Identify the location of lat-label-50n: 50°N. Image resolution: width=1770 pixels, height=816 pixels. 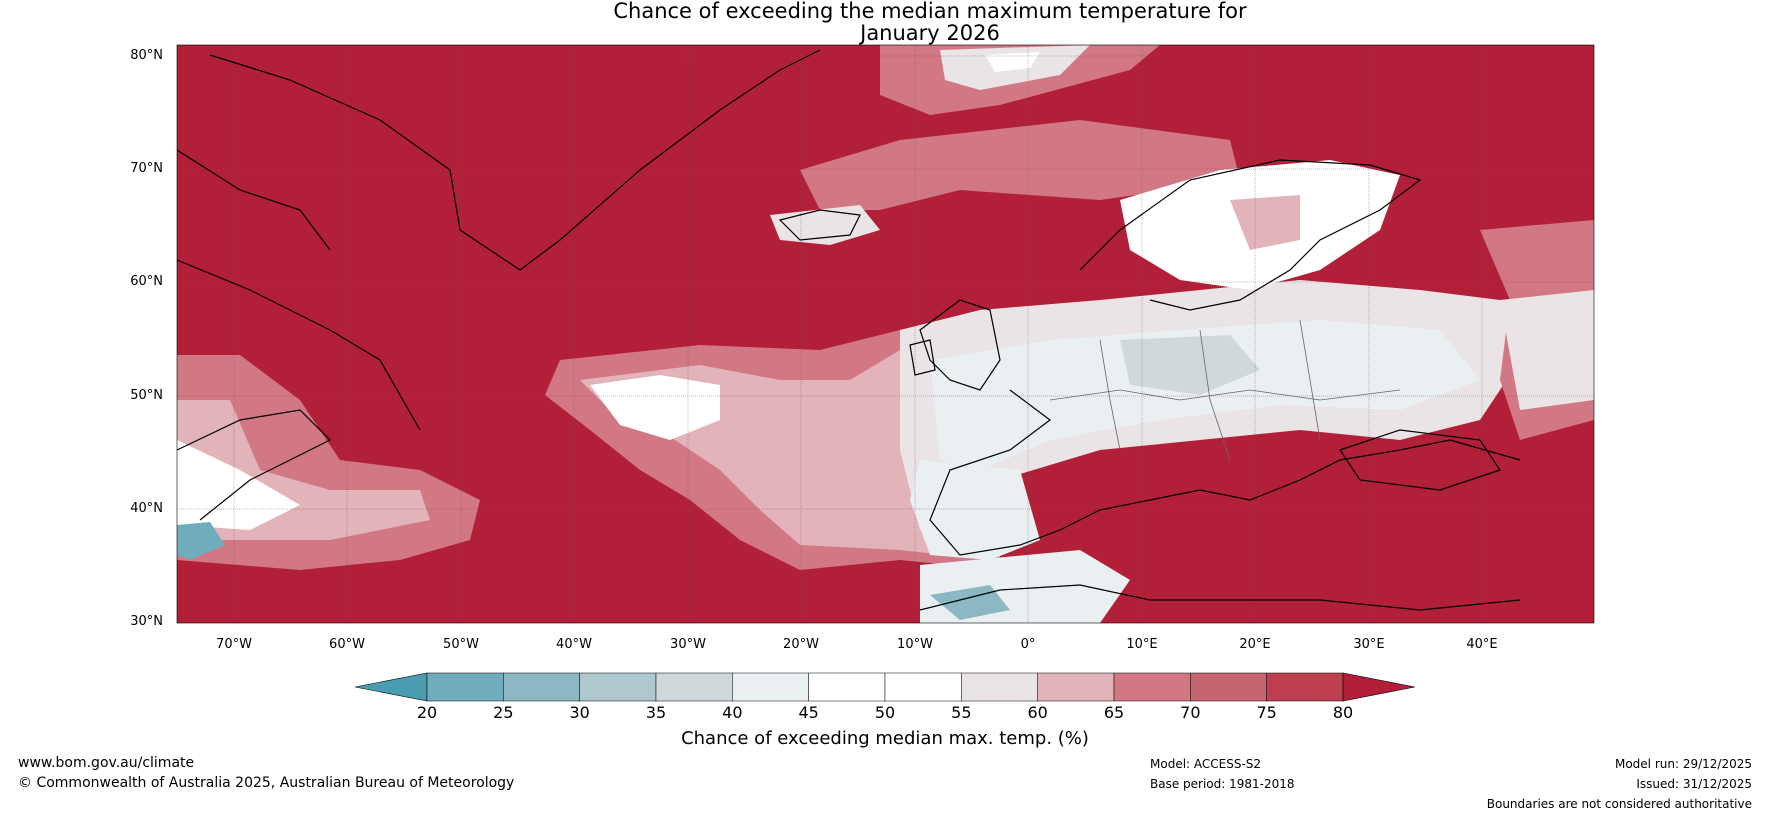
(146, 395).